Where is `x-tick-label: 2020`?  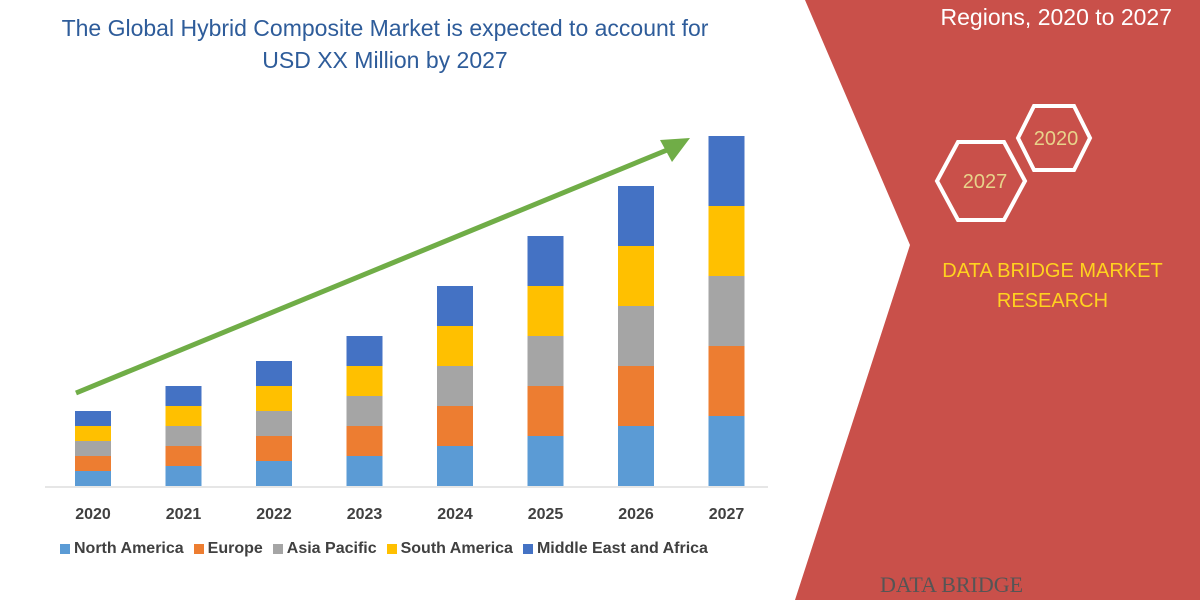 x-tick-label: 2020 is located at coordinates (93, 514).